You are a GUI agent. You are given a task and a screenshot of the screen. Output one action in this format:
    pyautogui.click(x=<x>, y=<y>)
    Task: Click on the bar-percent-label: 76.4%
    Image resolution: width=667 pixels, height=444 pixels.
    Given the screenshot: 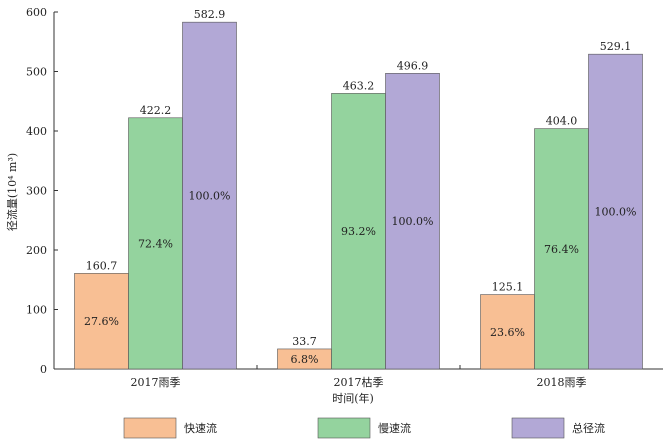 What is the action you would take?
    pyautogui.click(x=561, y=249)
    